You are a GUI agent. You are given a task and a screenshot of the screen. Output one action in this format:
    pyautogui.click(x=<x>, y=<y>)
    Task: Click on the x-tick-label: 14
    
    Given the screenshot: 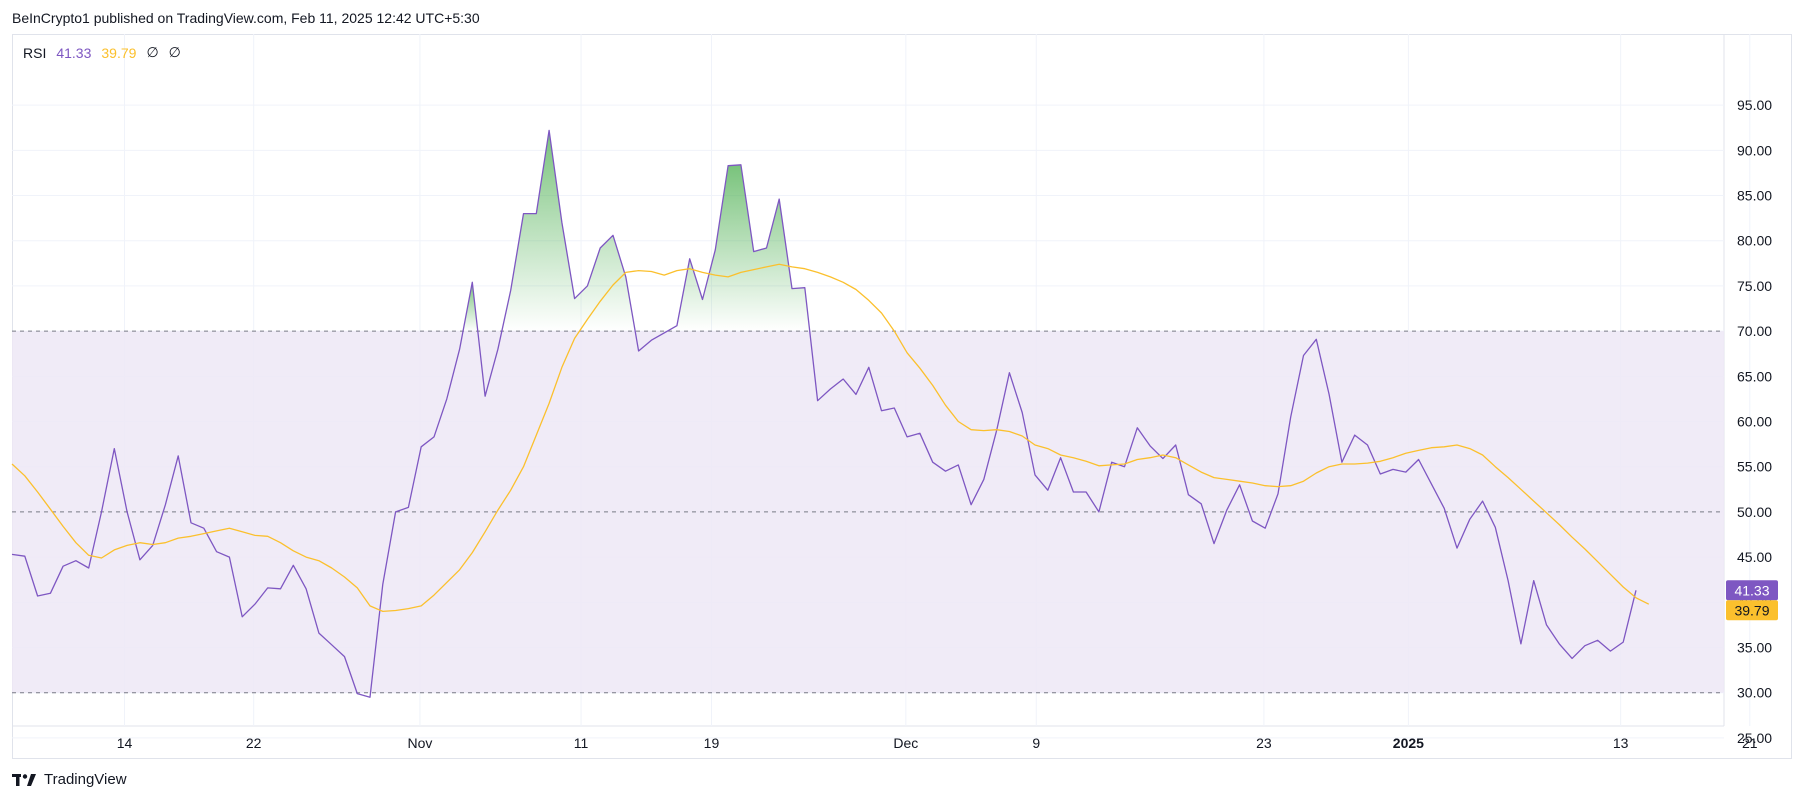 What is the action you would take?
    pyautogui.click(x=125, y=743)
    